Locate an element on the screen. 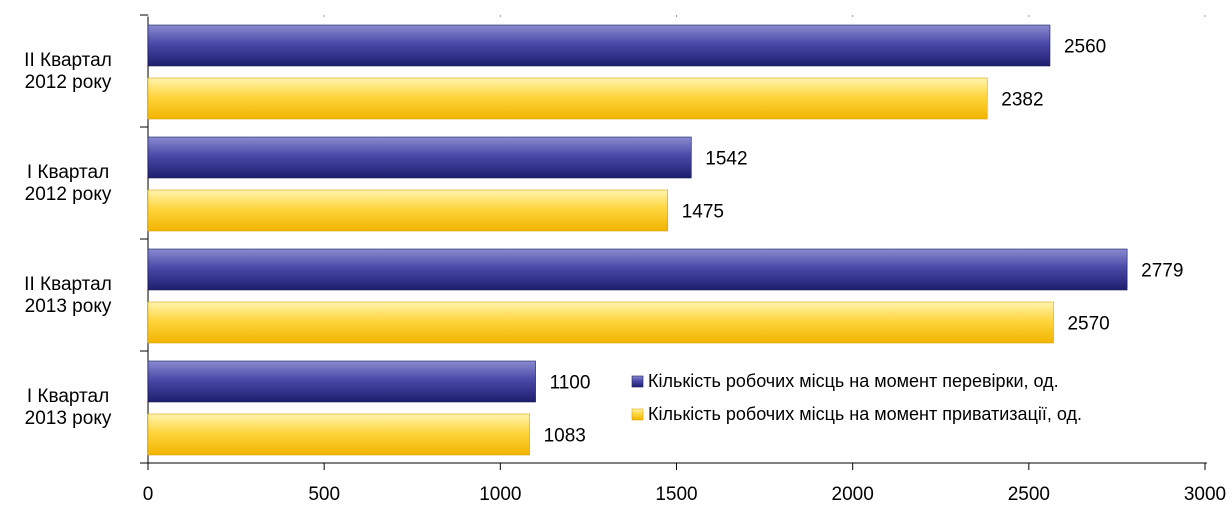 This screenshot has height=512, width=1232. data-label: 2570 is located at coordinates (1088, 324).